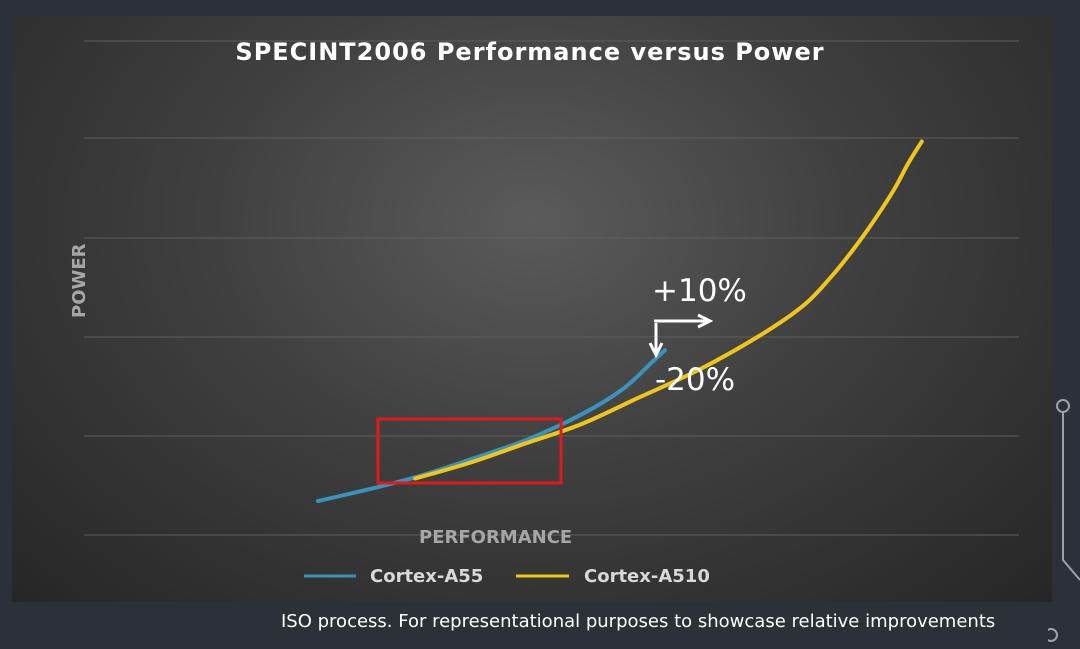 This screenshot has height=649, width=1080. What do you see at coordinates (699, 291) in the screenshot?
I see `annotation-plus-10: +10%` at bounding box center [699, 291].